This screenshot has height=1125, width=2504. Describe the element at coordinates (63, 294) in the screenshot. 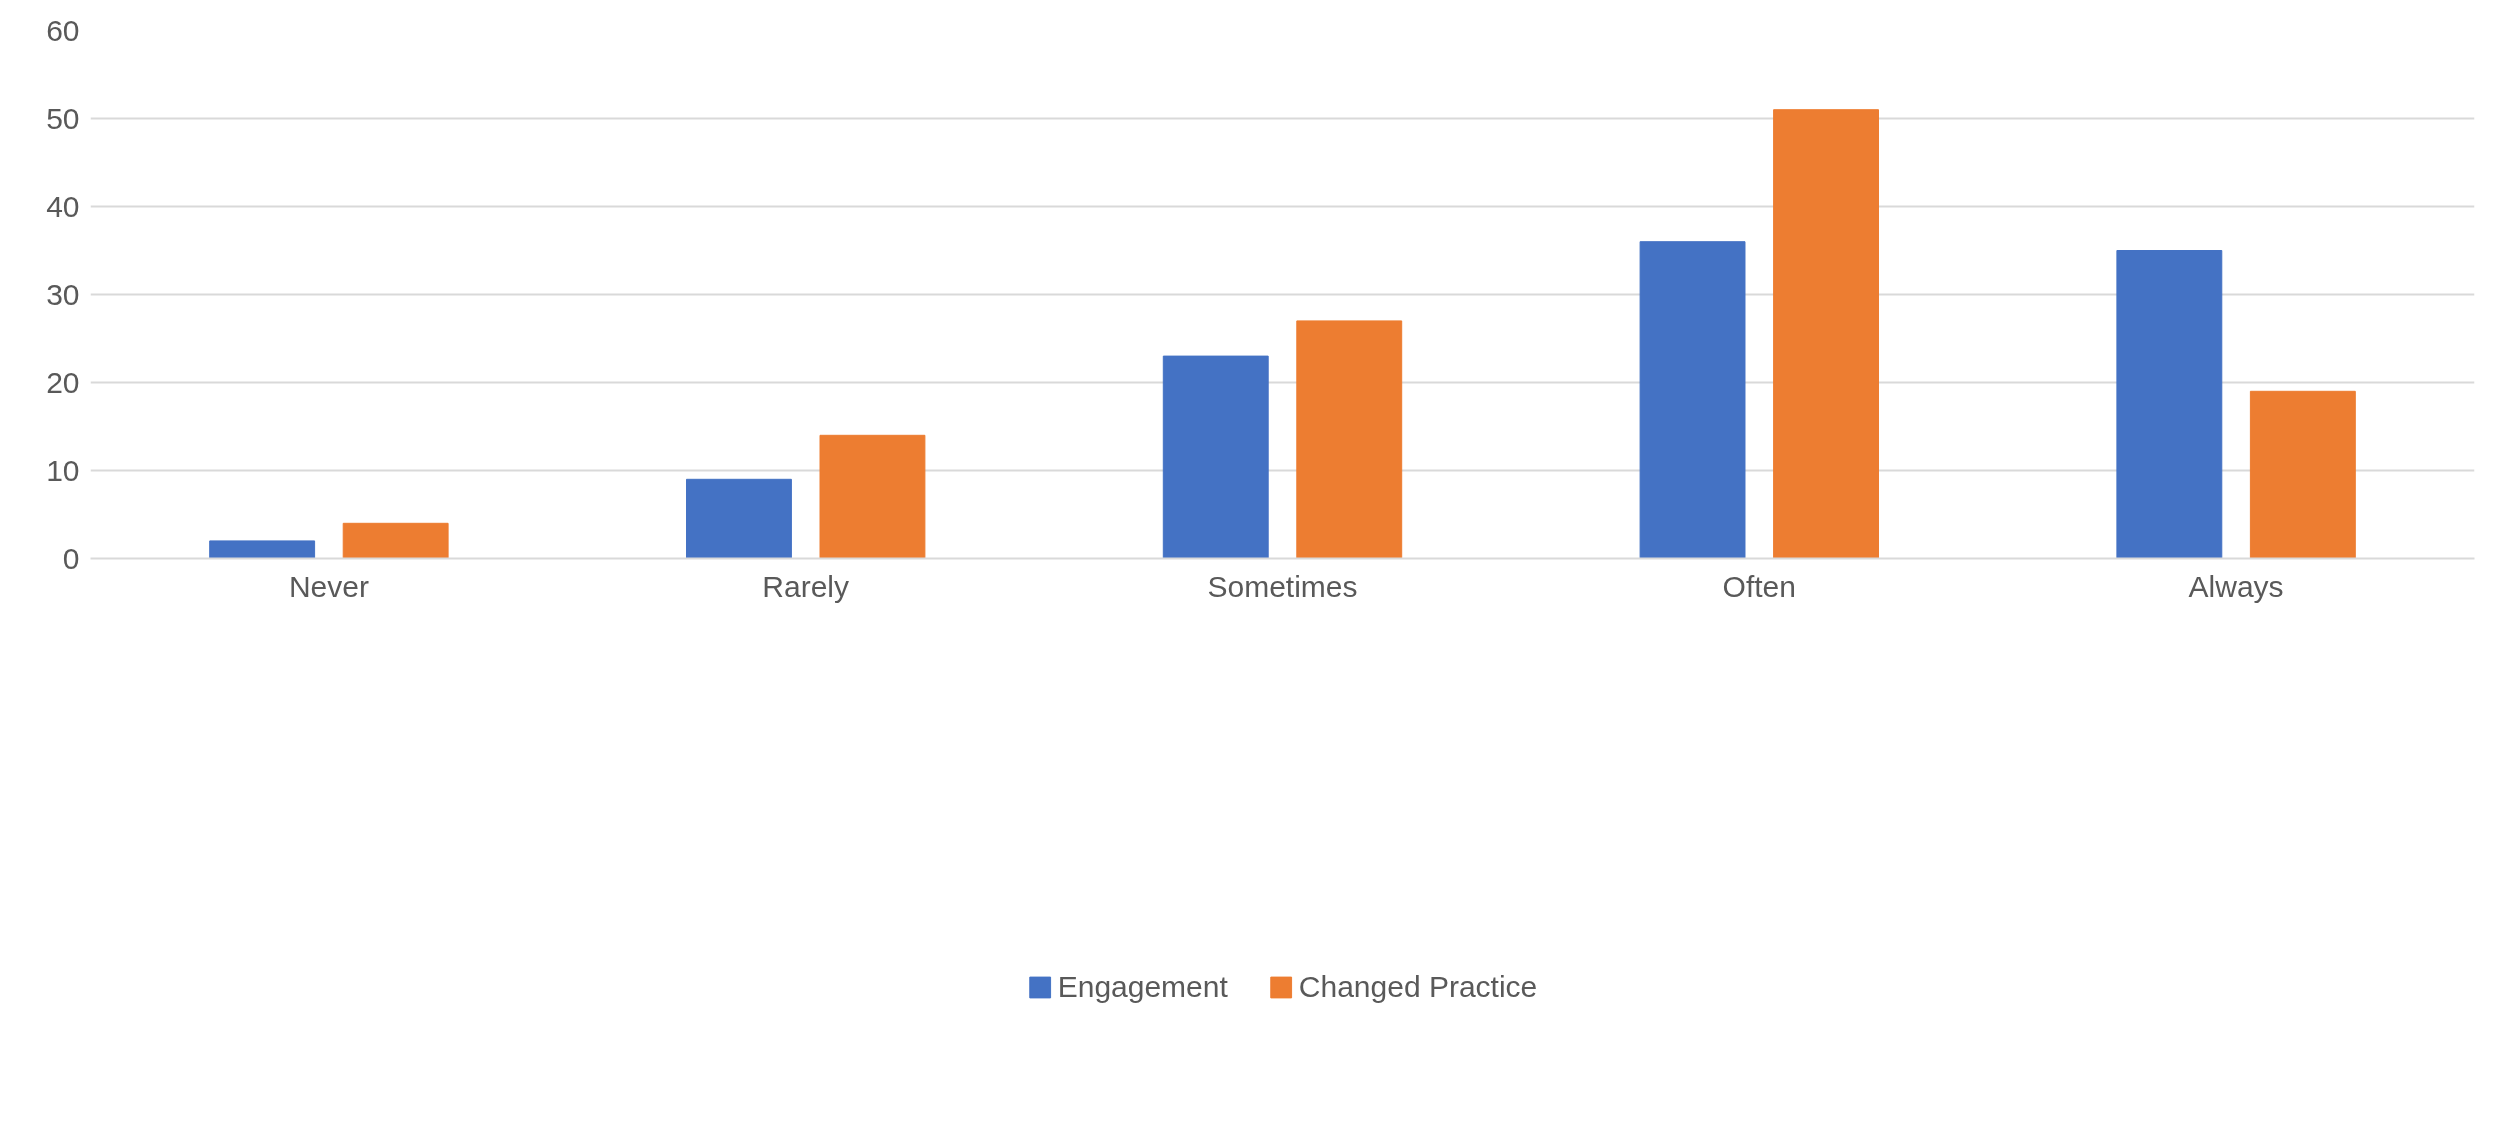

I see `y-tick-label: 30` at that location.